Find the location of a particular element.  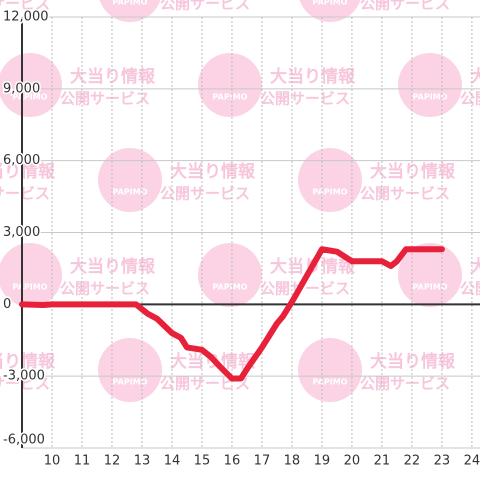

x-tick-label: 10 is located at coordinates (52, 461).